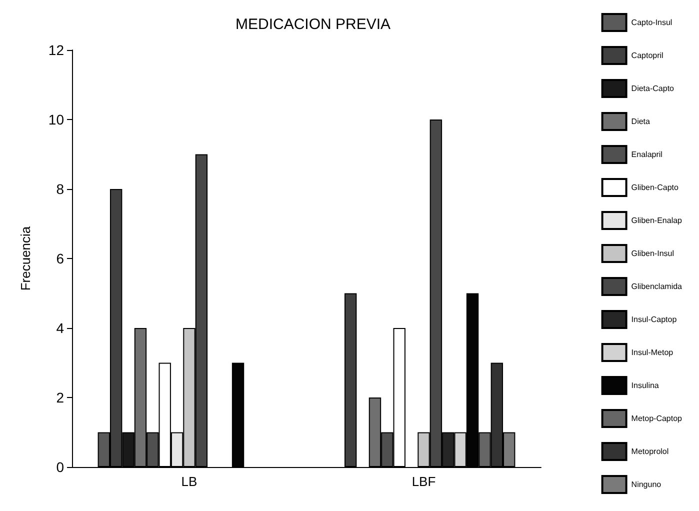  What do you see at coordinates (653, 88) in the screenshot?
I see `legend-label: Dieta-Capto` at bounding box center [653, 88].